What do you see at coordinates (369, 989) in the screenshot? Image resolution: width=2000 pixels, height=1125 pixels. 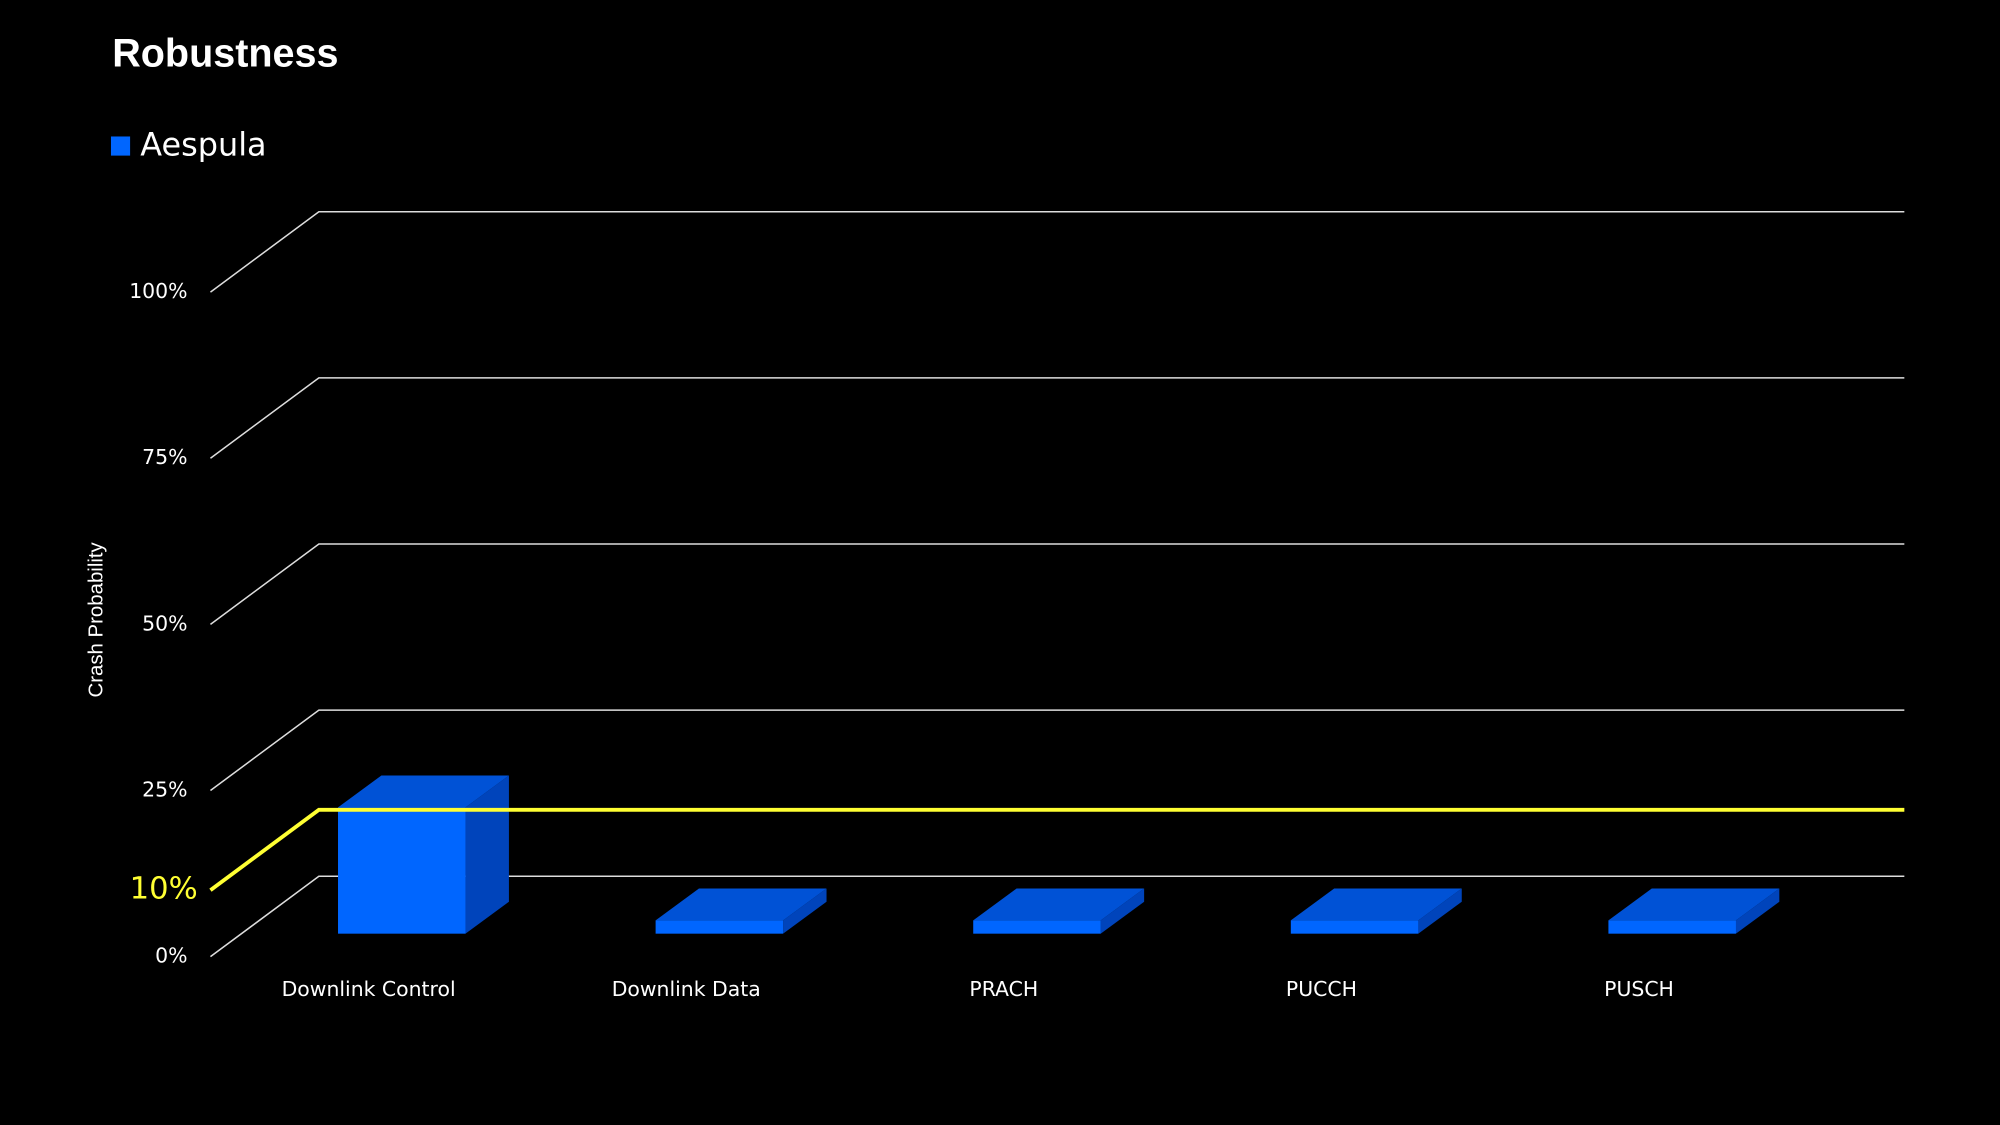 I see `x-tick-label: Downlink Control` at bounding box center [369, 989].